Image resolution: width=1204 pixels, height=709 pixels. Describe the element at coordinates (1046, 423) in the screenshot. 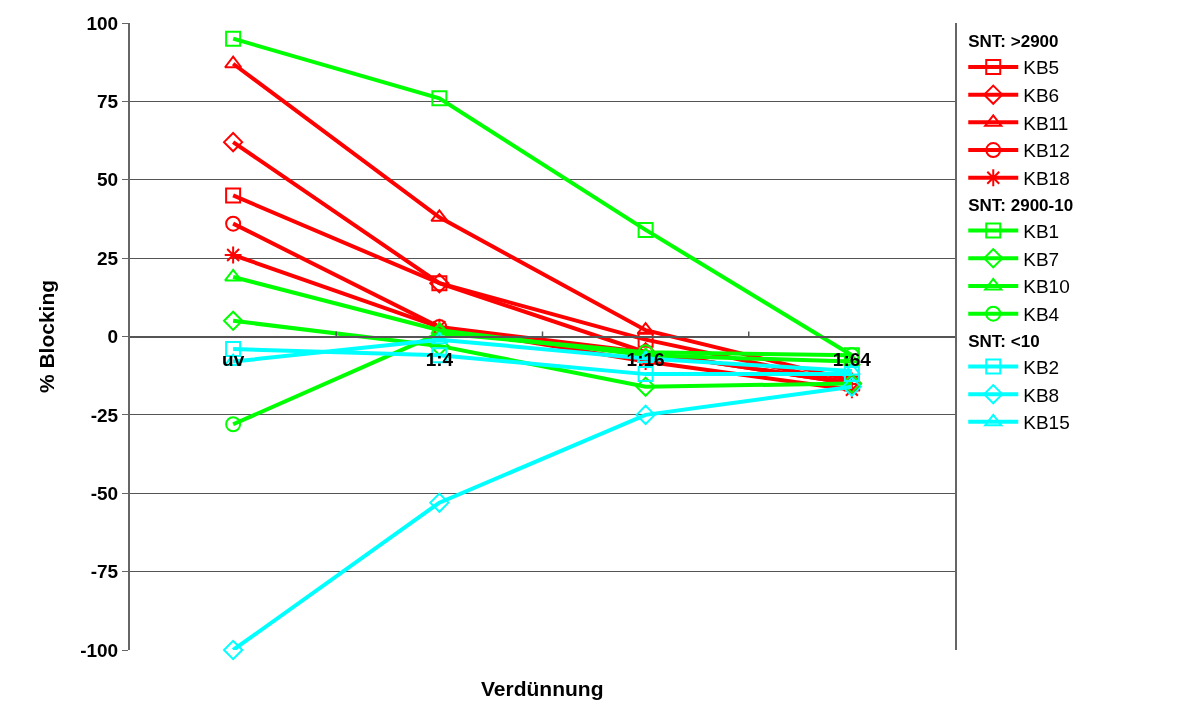

I see `legend-label: KB15` at that location.